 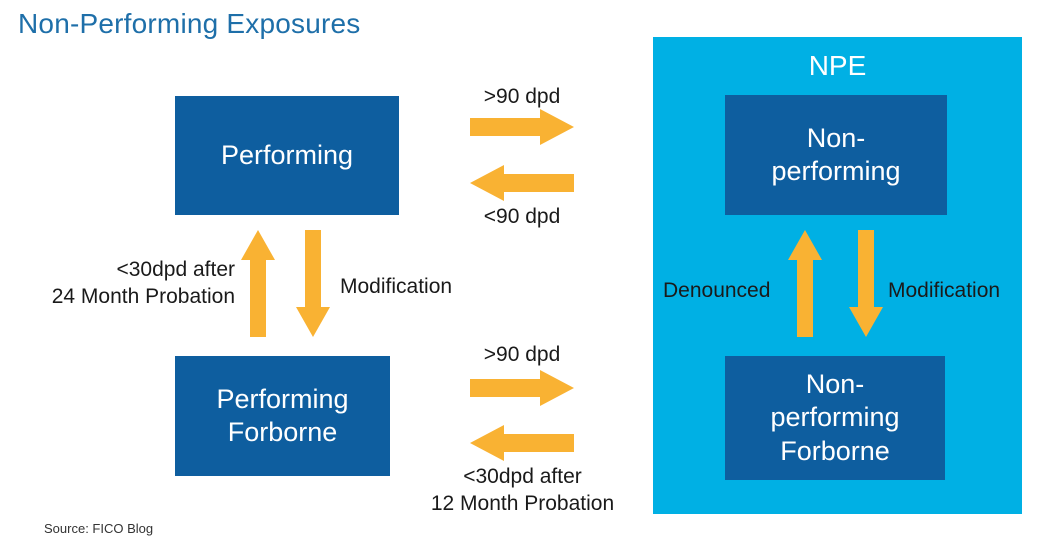 What do you see at coordinates (837, 65) in the screenshot?
I see `npe-title: NPE` at bounding box center [837, 65].